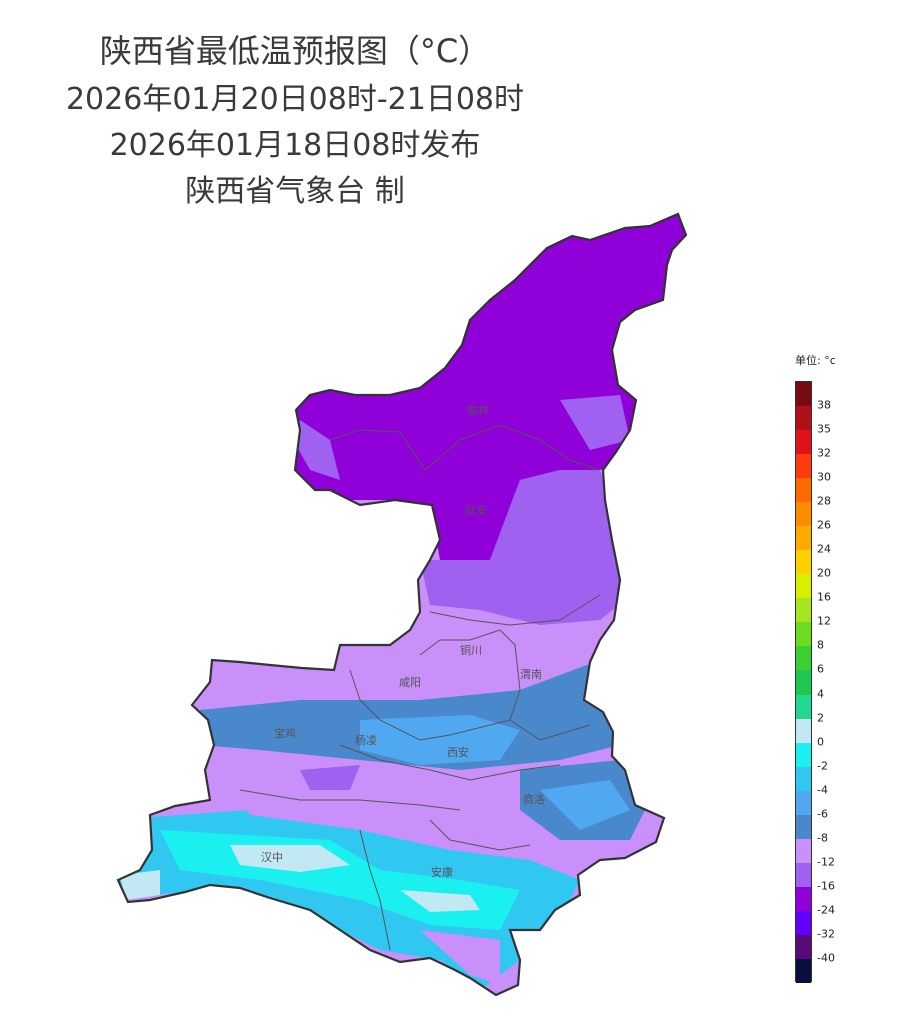 The width and height of the screenshot is (900, 1020). What do you see at coordinates (820, 742) in the screenshot?
I see `legend-tick-label: 0` at bounding box center [820, 742].